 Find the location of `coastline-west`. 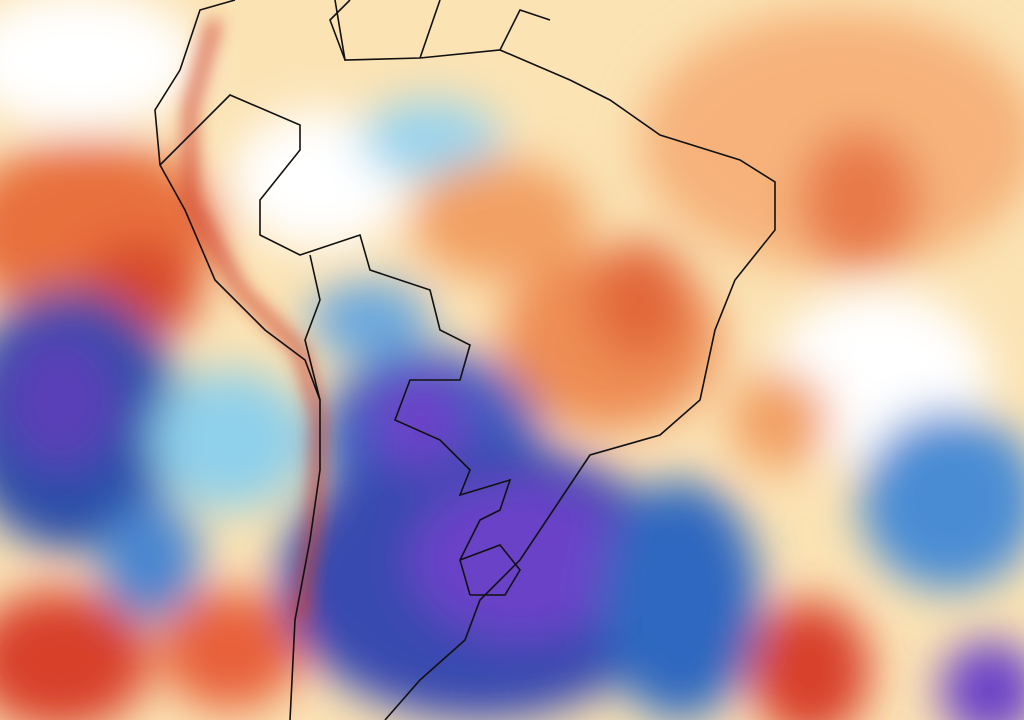

coastline-west is located at coordinates (237, 394).